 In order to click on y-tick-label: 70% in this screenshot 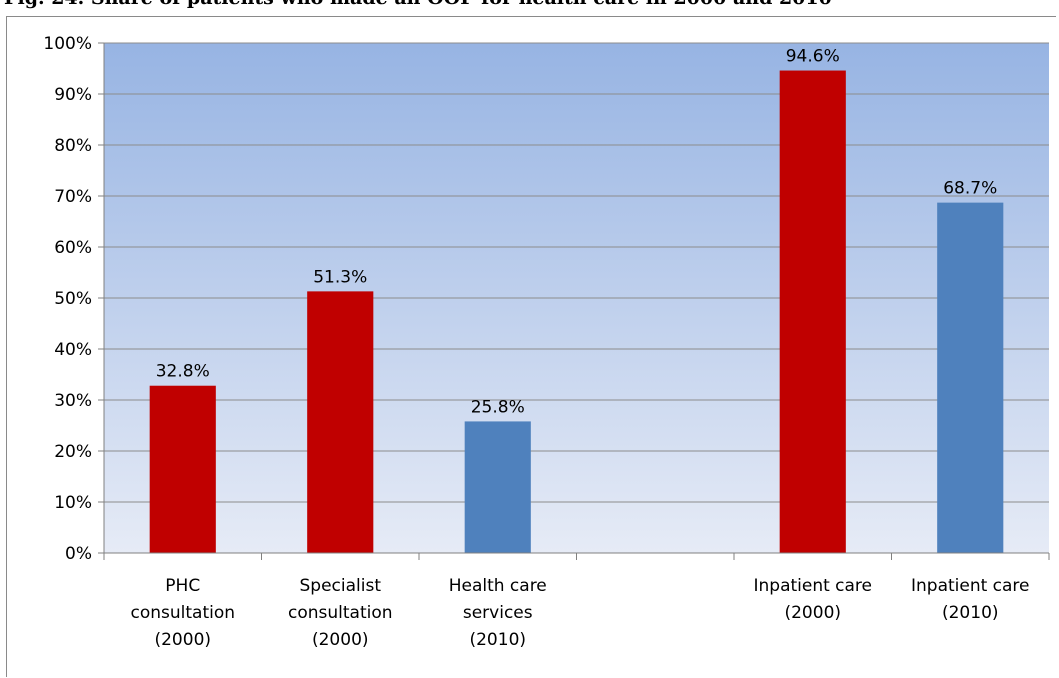, I will do `click(73, 197)`.